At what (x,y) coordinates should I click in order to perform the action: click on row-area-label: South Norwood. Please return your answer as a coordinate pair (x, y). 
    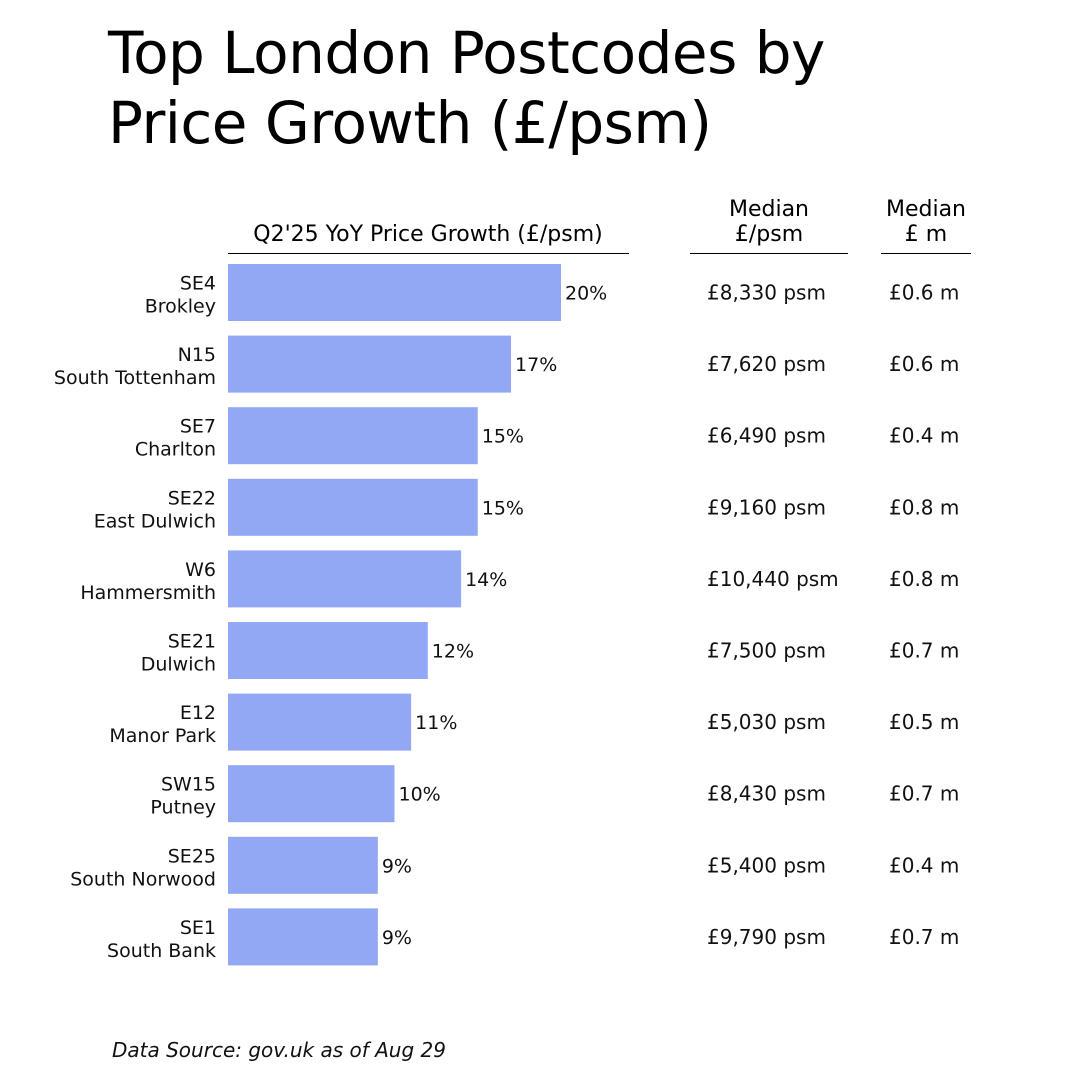
    Looking at the image, I should click on (143, 879).